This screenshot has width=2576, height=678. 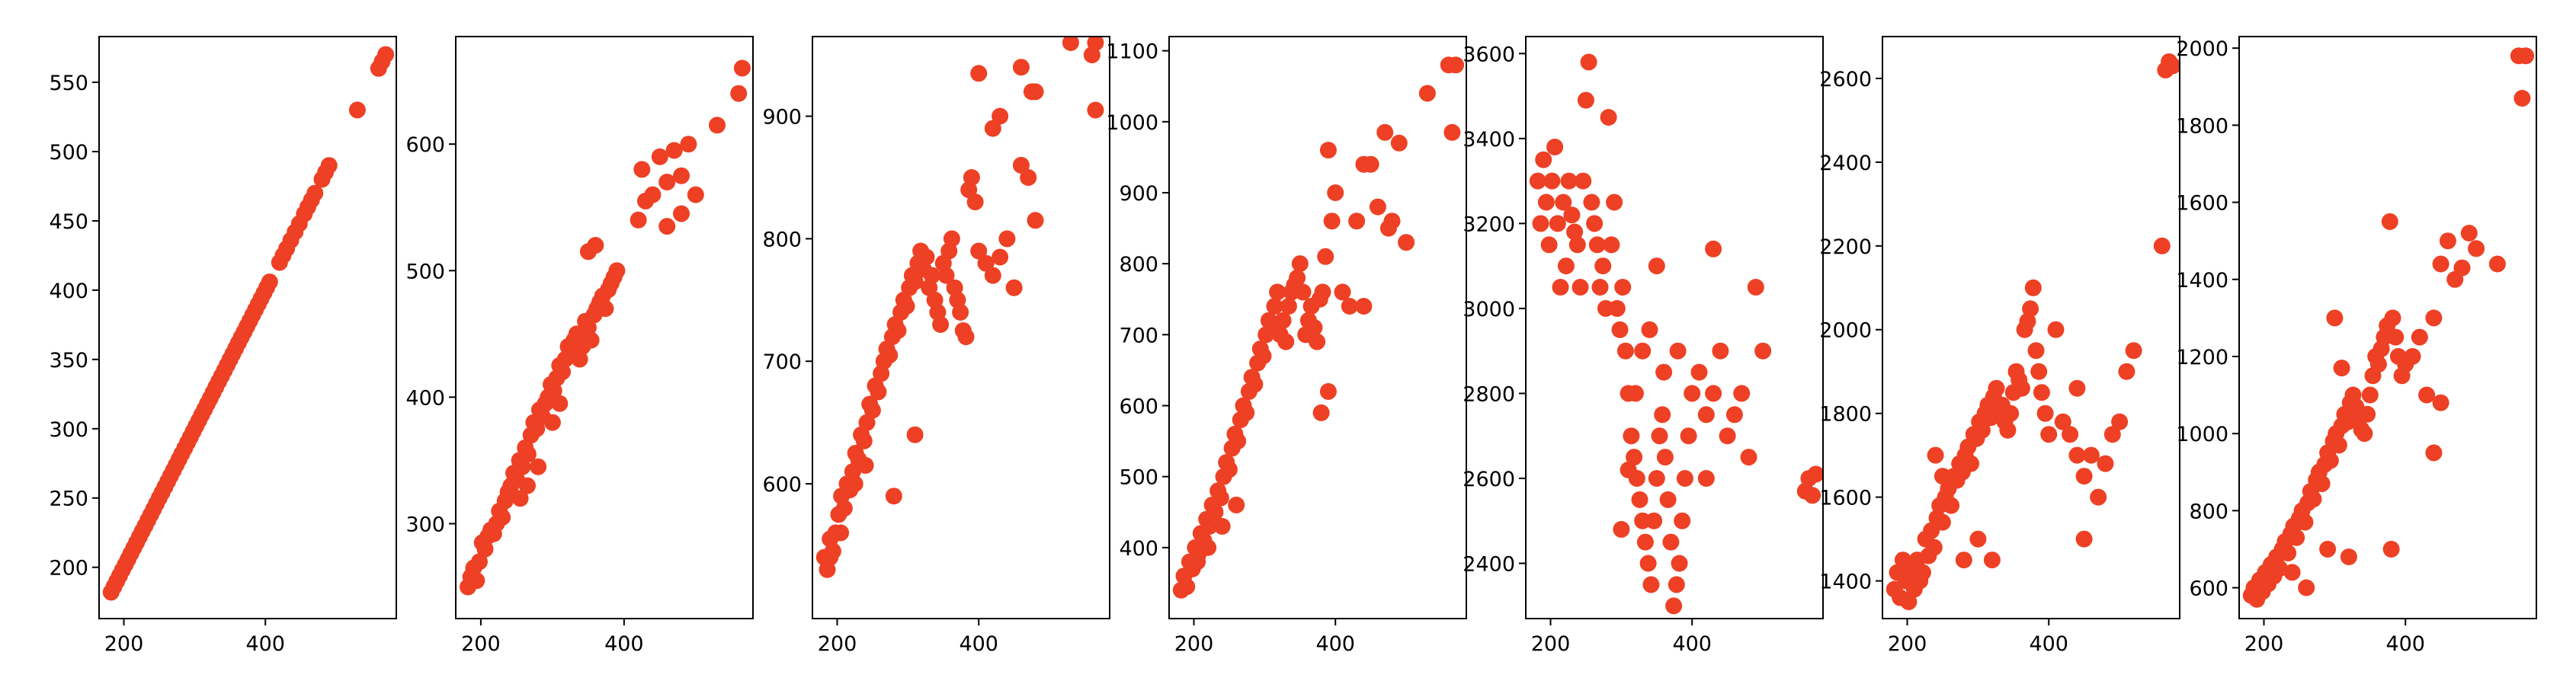 What do you see at coordinates (425, 524) in the screenshot?
I see `y-tick-label: 300` at bounding box center [425, 524].